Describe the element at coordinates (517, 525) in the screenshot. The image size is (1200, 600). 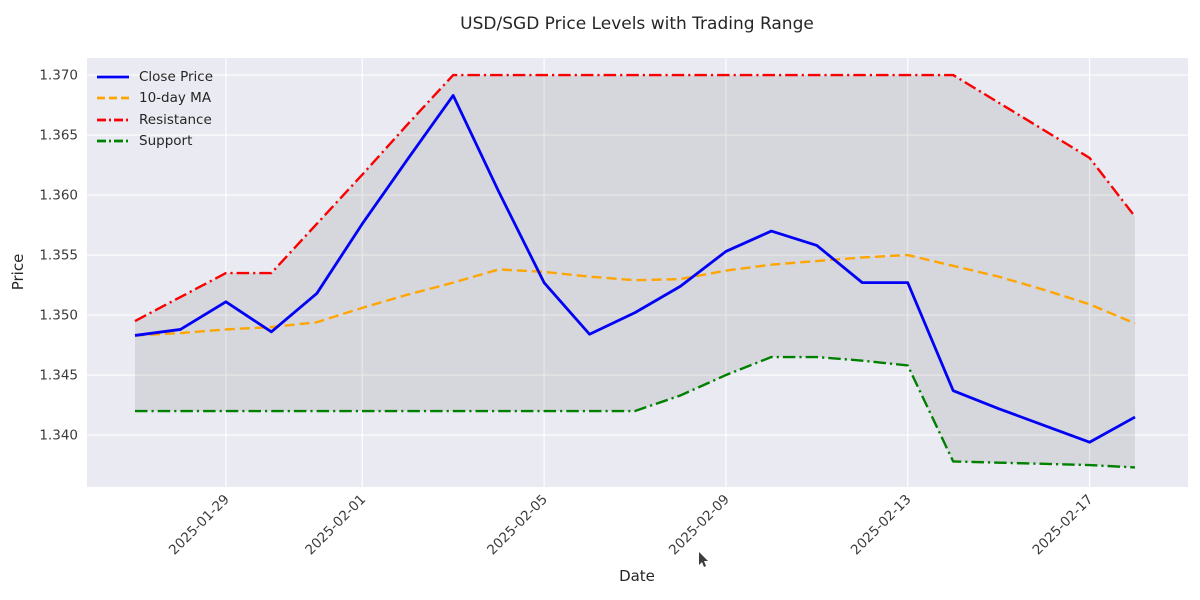
I see `x-tick-label: 2025-02-05` at that location.